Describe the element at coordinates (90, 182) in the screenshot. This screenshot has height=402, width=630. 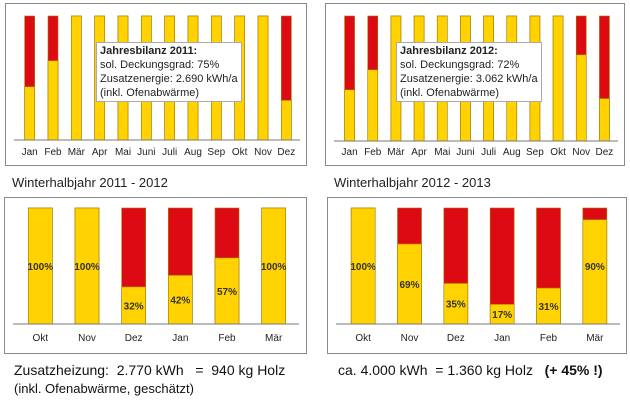
I see `chart-title: Winterhalbjahr 2011 - 2012` at that location.